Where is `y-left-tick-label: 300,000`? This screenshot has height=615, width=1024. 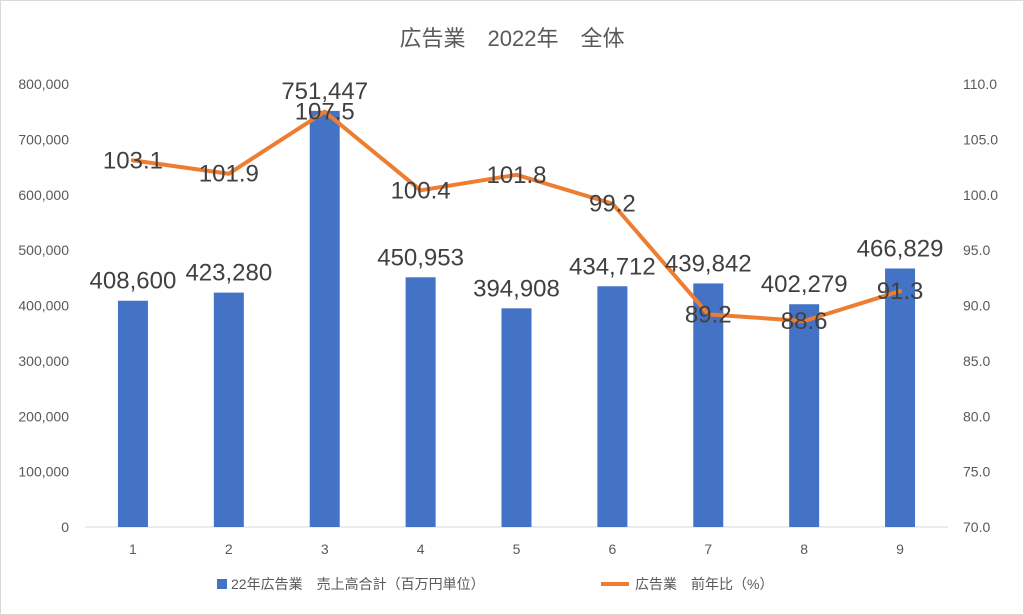 y-left-tick-label: 300,000 is located at coordinates (43, 361).